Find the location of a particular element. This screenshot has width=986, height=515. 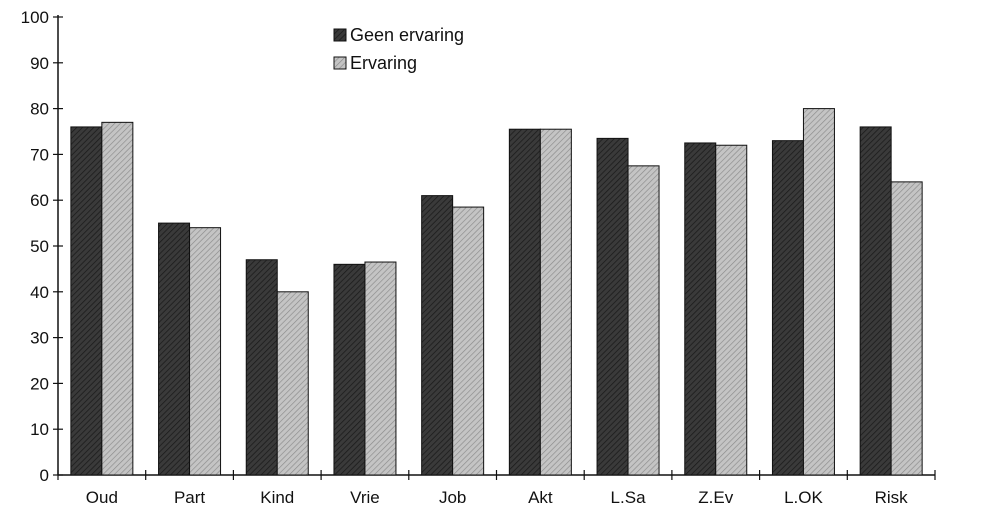

y-tick-label: 60 is located at coordinates (39, 200).